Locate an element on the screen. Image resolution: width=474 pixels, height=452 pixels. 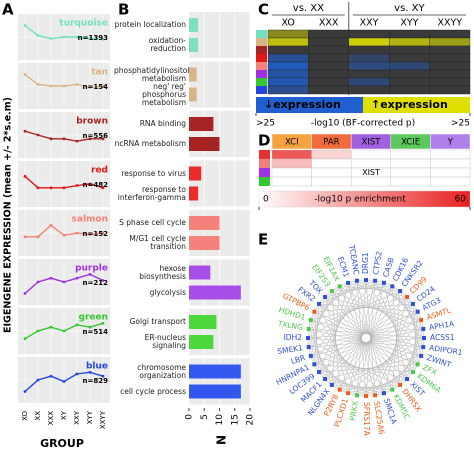
legend-low-label: ↓expression is located at coordinates (302, 104).